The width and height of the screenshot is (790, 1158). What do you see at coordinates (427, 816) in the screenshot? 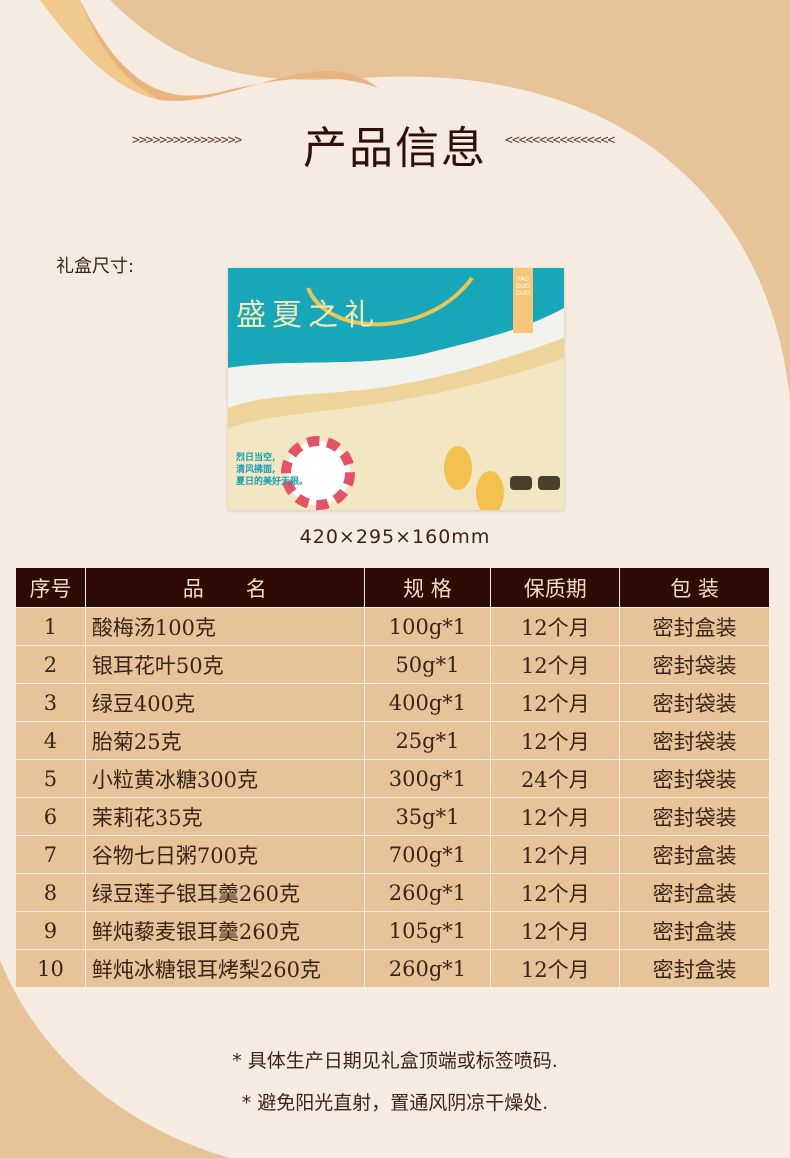
I see `cell-spec: 35g*1` at bounding box center [427, 816].